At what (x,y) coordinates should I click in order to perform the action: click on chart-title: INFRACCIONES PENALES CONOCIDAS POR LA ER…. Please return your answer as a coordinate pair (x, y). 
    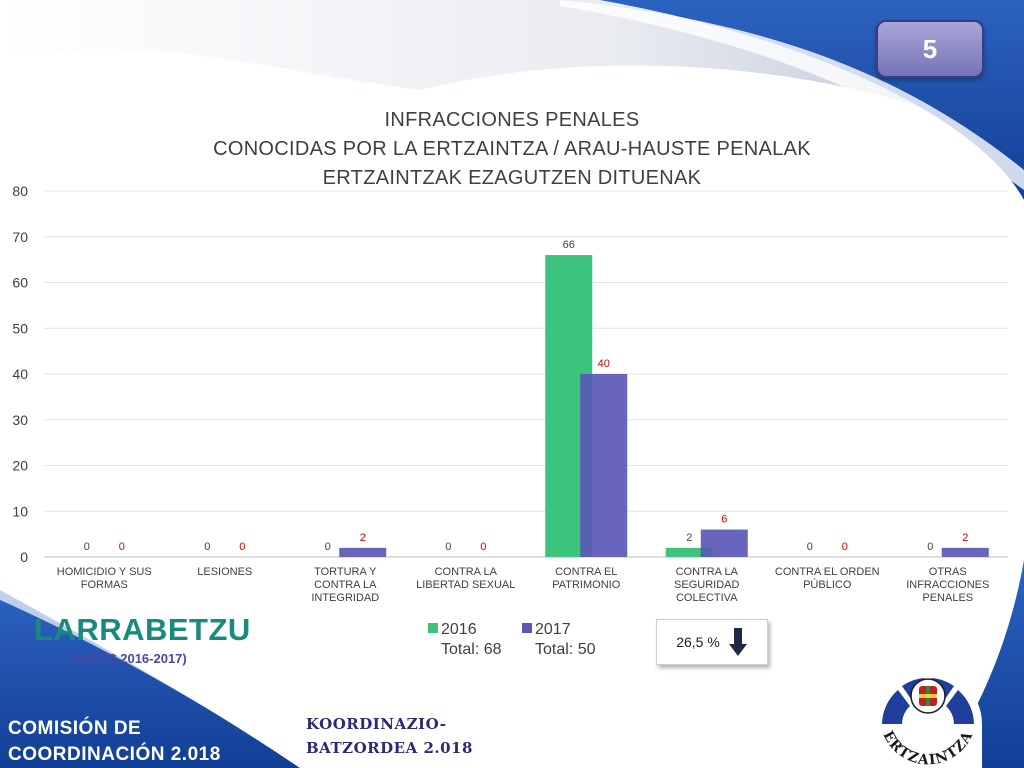
    Looking at the image, I should click on (512, 149).